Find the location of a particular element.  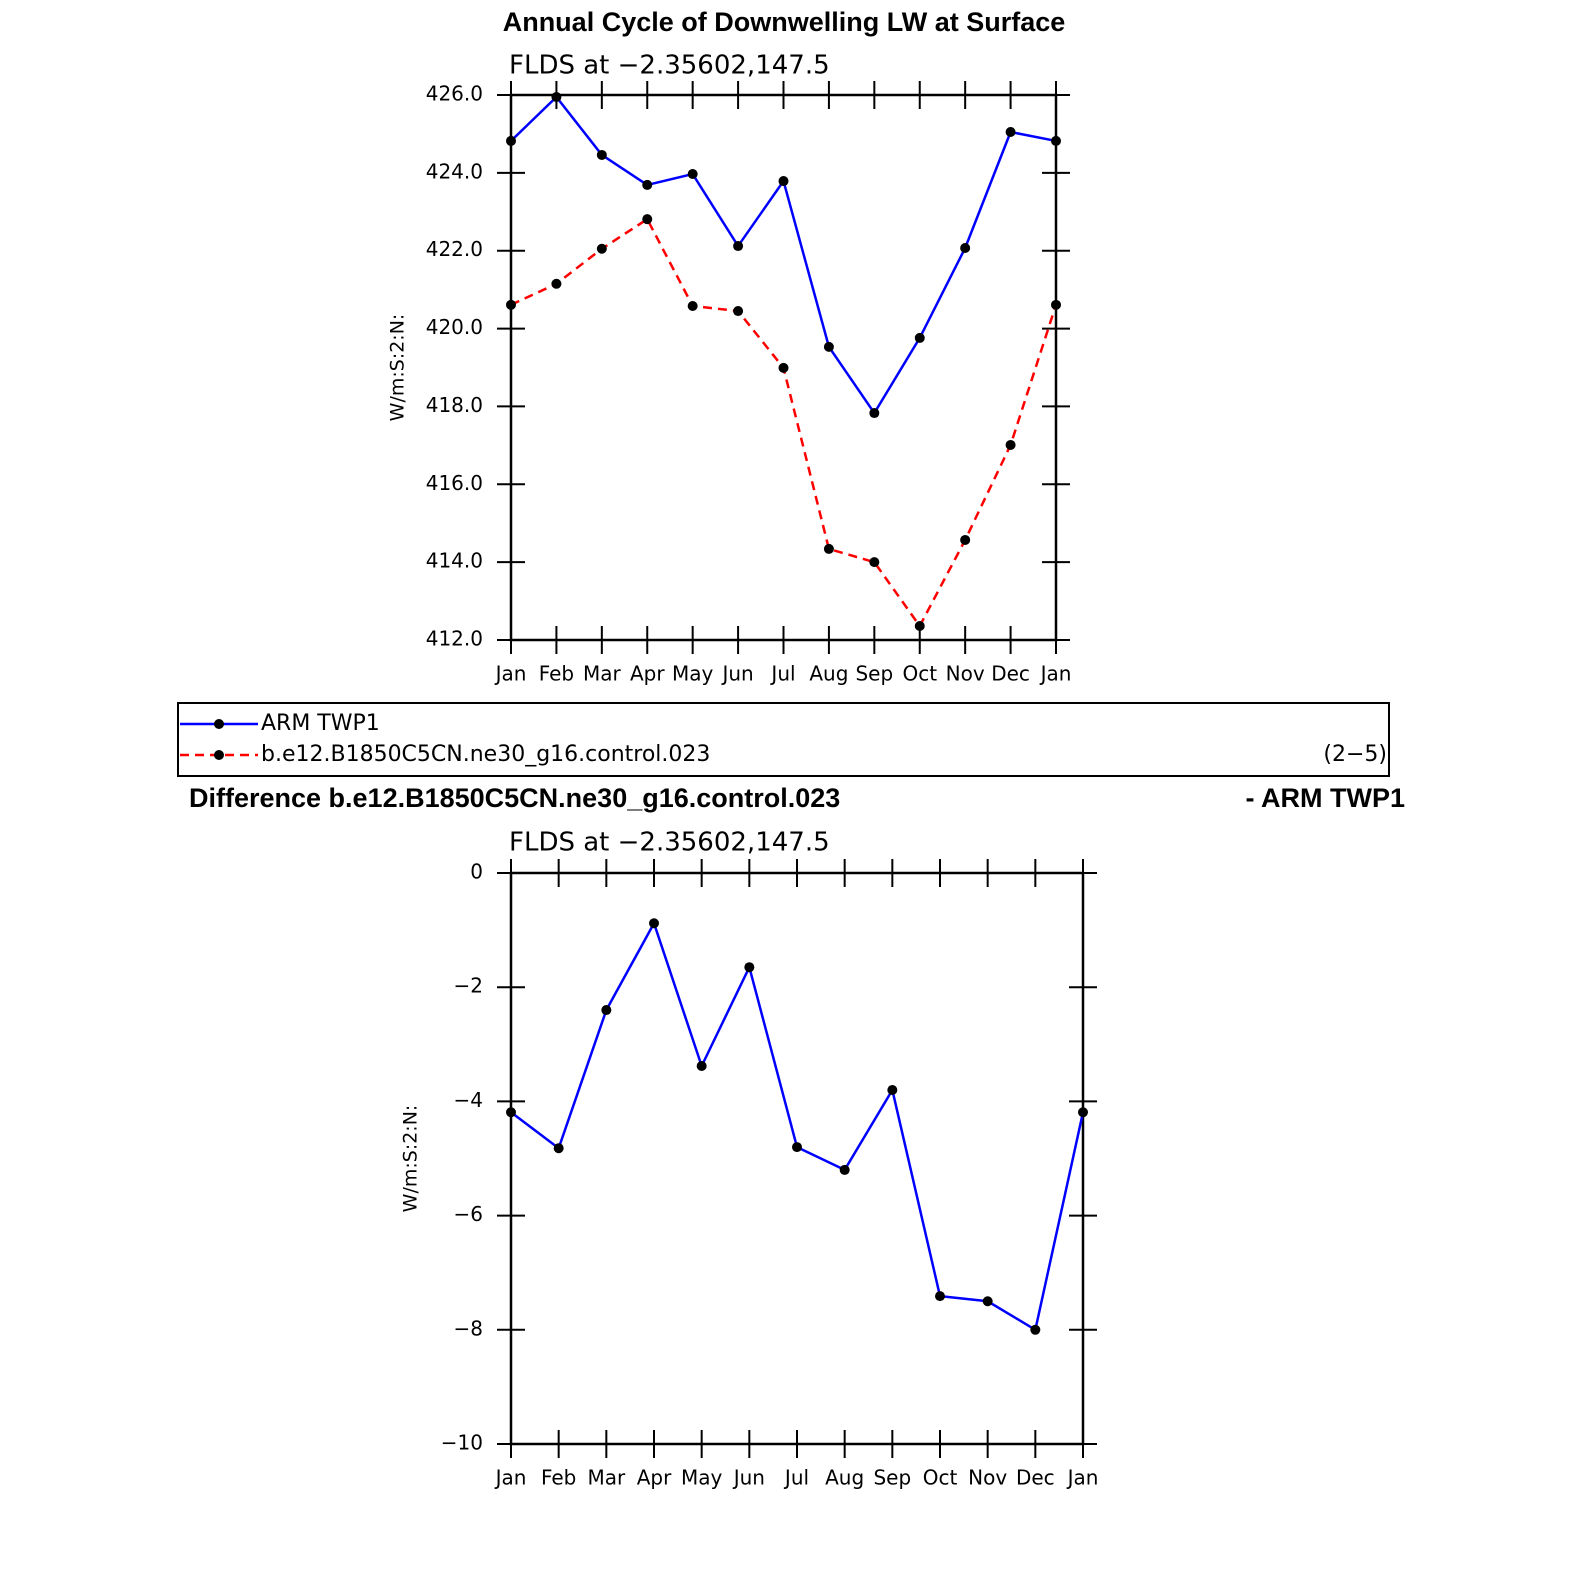

y-tick-label: −6 is located at coordinates (468, 1214).